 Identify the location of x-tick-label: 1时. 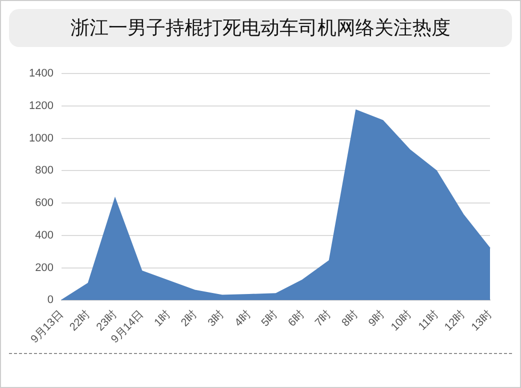
(162, 319).